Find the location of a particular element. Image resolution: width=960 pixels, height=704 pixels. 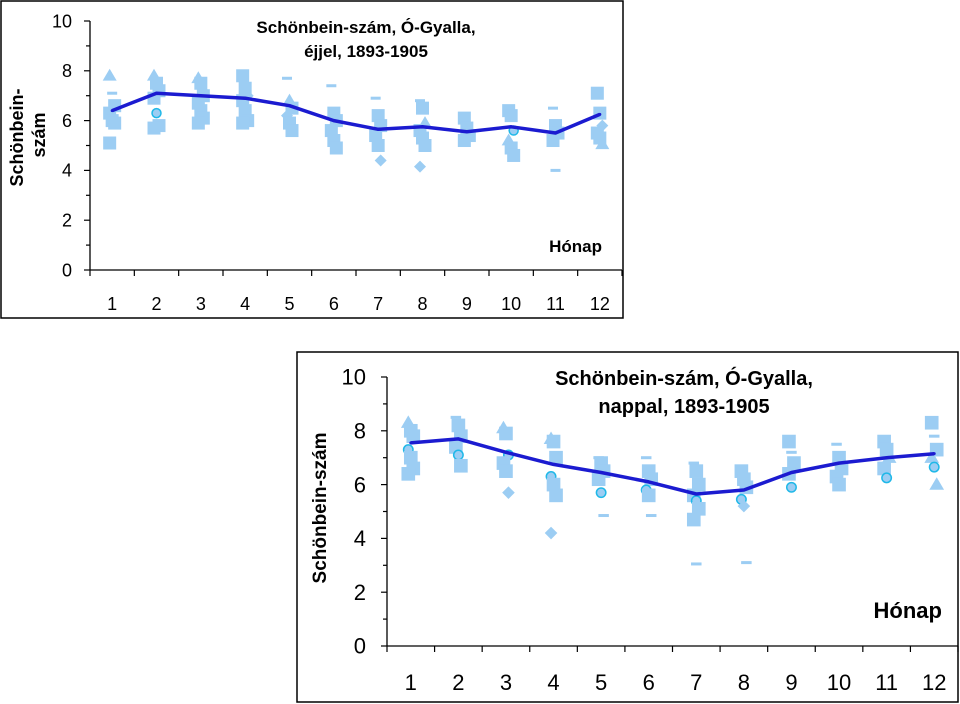

chart-night-ylabel-line1: Schönbein- is located at coordinates (17, 138).